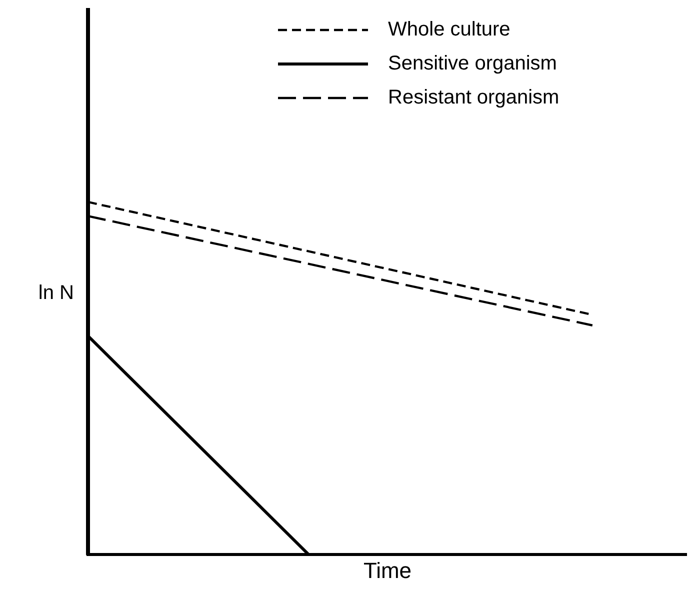  What do you see at coordinates (449, 29) in the screenshot?
I see `legend-label: Whole culture` at bounding box center [449, 29].